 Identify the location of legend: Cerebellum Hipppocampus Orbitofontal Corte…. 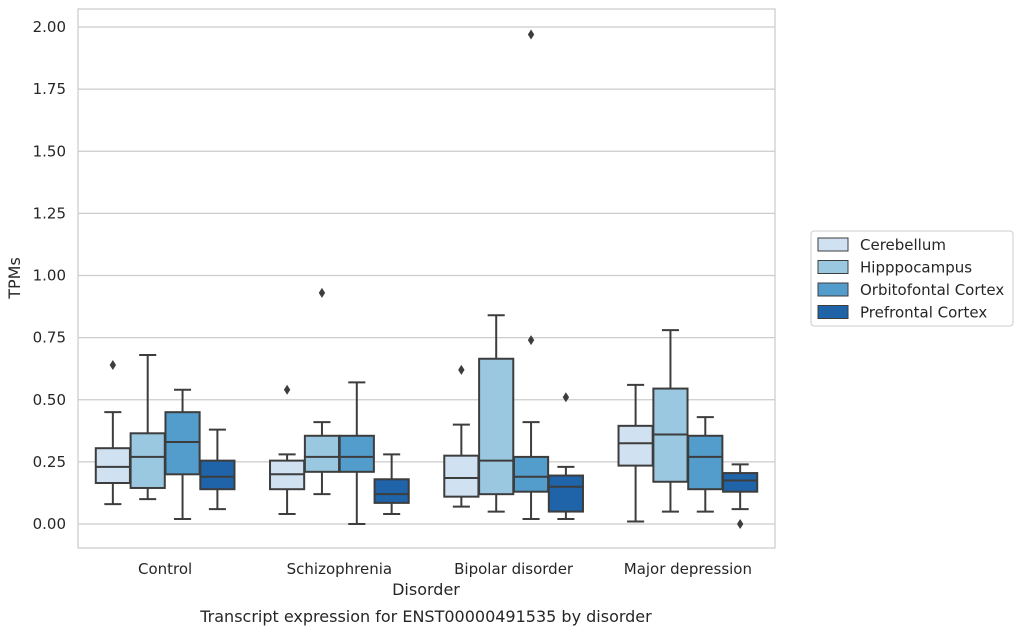
(912, 278).